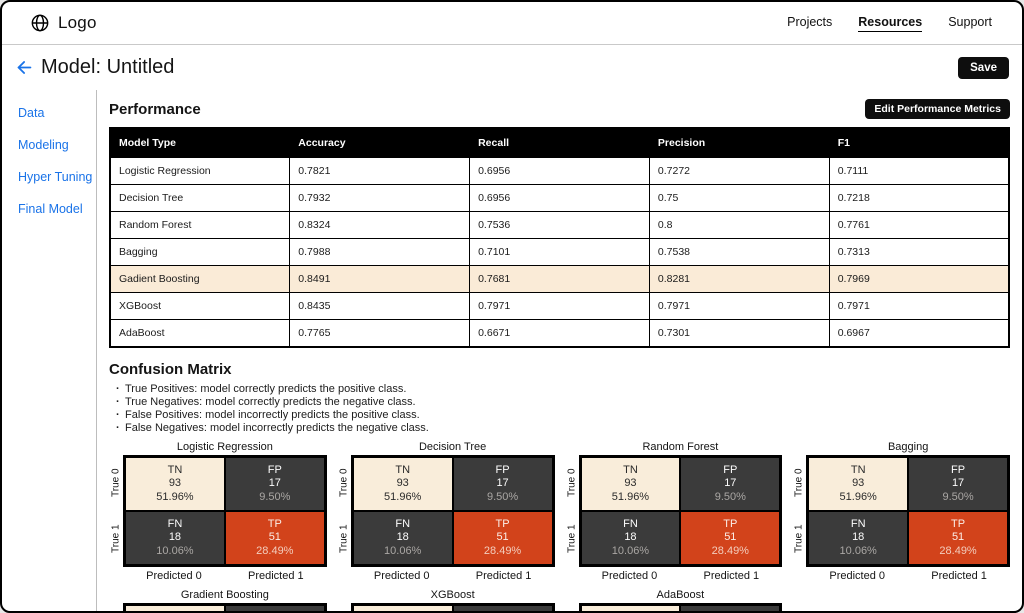 The height and width of the screenshot is (613, 1024). I want to click on metric-cell: 0.8281, so click(739, 279).